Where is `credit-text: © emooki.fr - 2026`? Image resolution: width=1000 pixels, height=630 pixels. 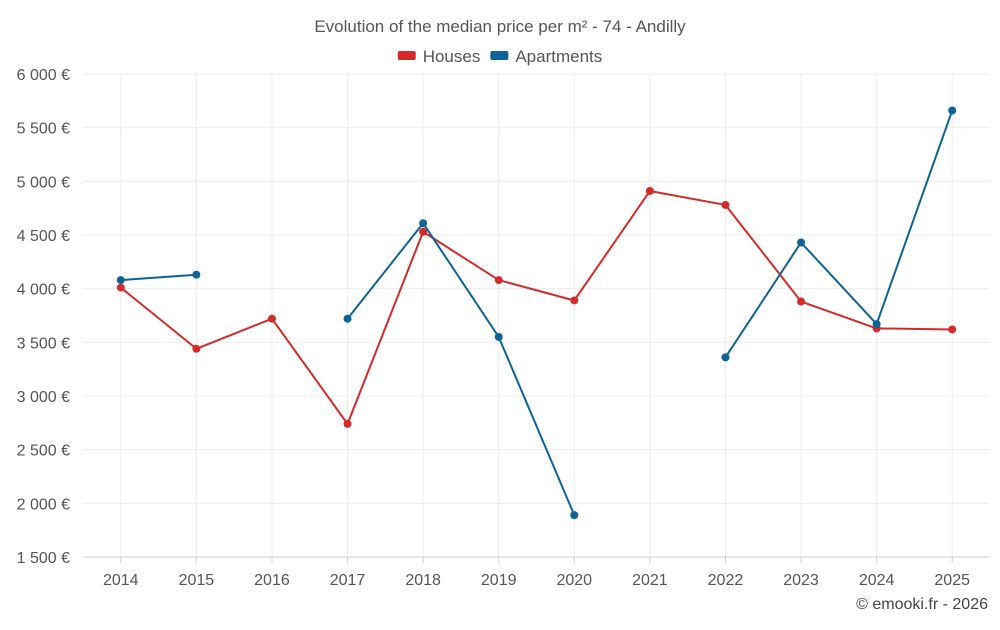
credit-text: © emooki.fr - 2026 is located at coordinates (922, 604).